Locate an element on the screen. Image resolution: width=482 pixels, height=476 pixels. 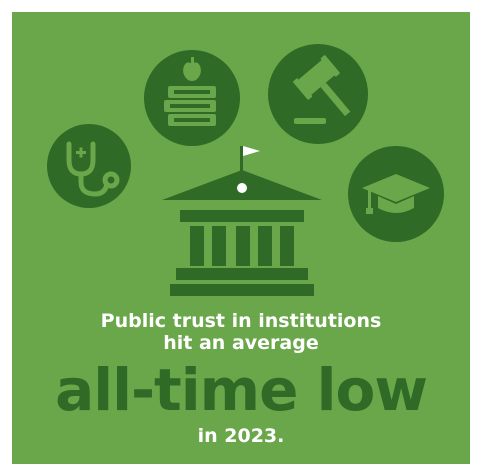
stethoscope-circle is located at coordinates (89, 166).